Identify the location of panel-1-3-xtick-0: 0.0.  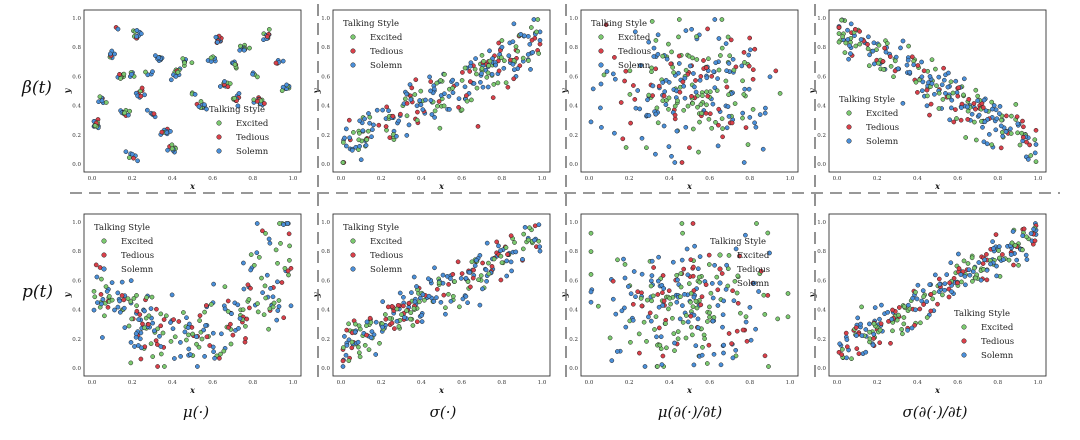
(589, 179).